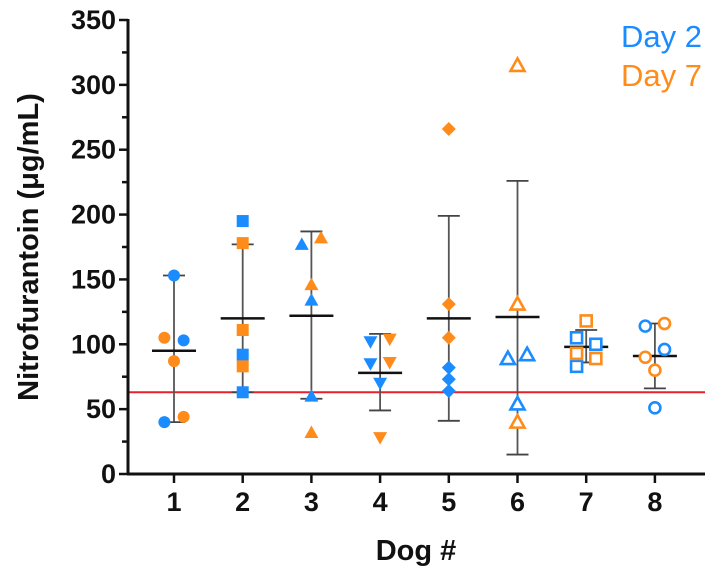 Image resolution: width=708 pixels, height=576 pixels. I want to click on y-tick-label: 150, so click(93, 279).